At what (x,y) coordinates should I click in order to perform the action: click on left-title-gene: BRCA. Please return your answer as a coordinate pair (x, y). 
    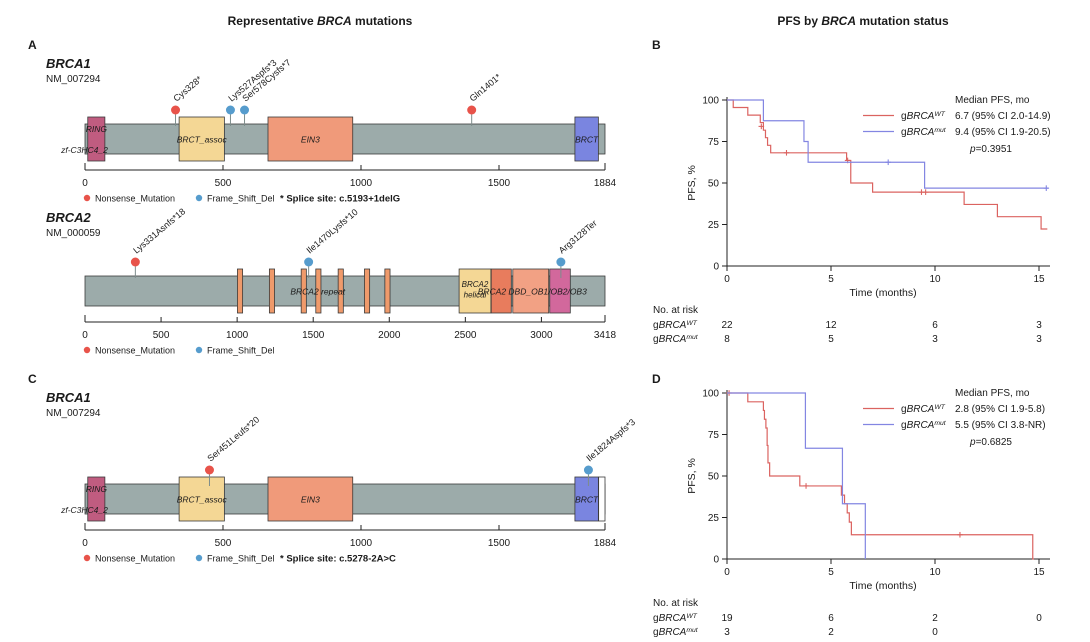
    Looking at the image, I should click on (334, 21).